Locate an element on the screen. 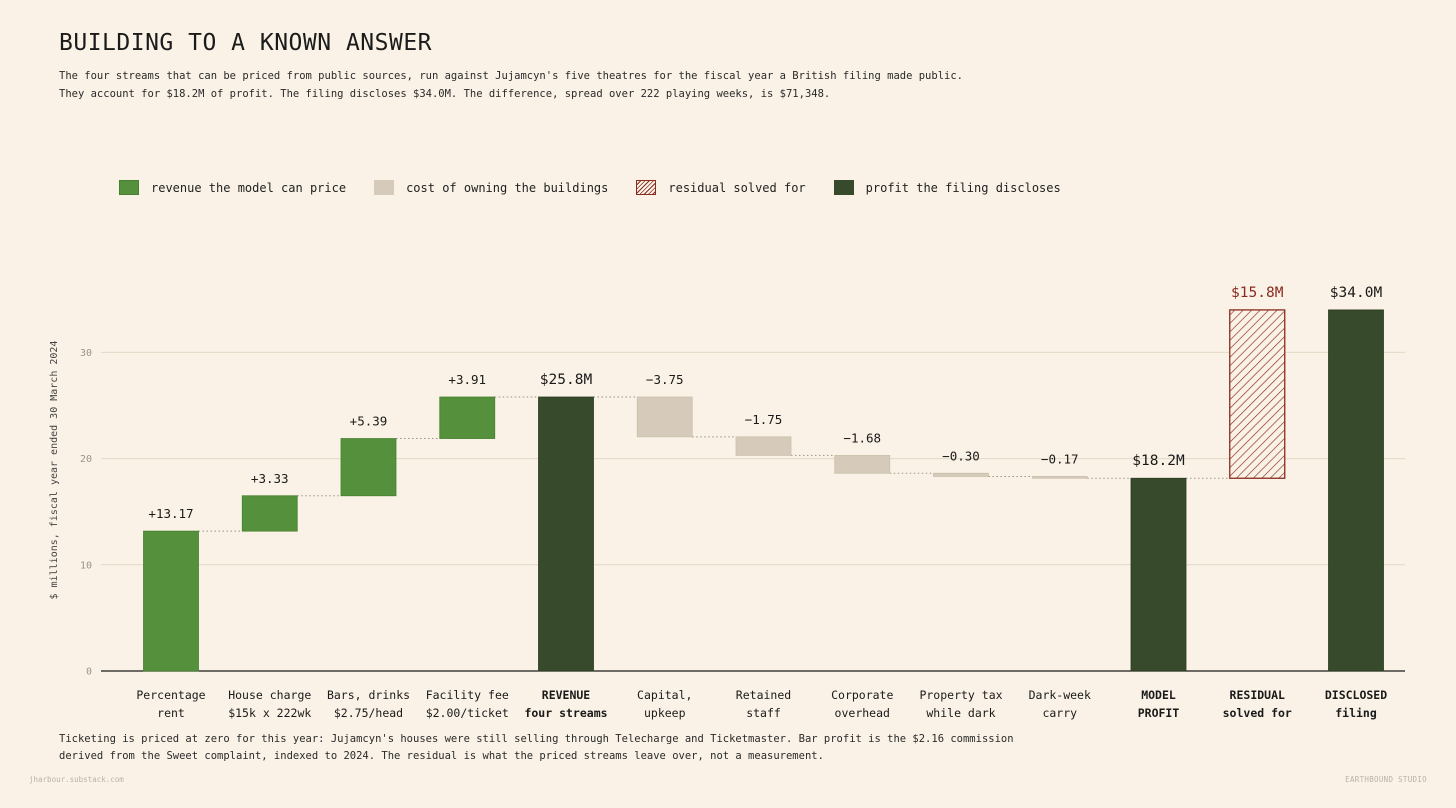  legend-label-revenue: revenue the model can price is located at coordinates (249, 187).